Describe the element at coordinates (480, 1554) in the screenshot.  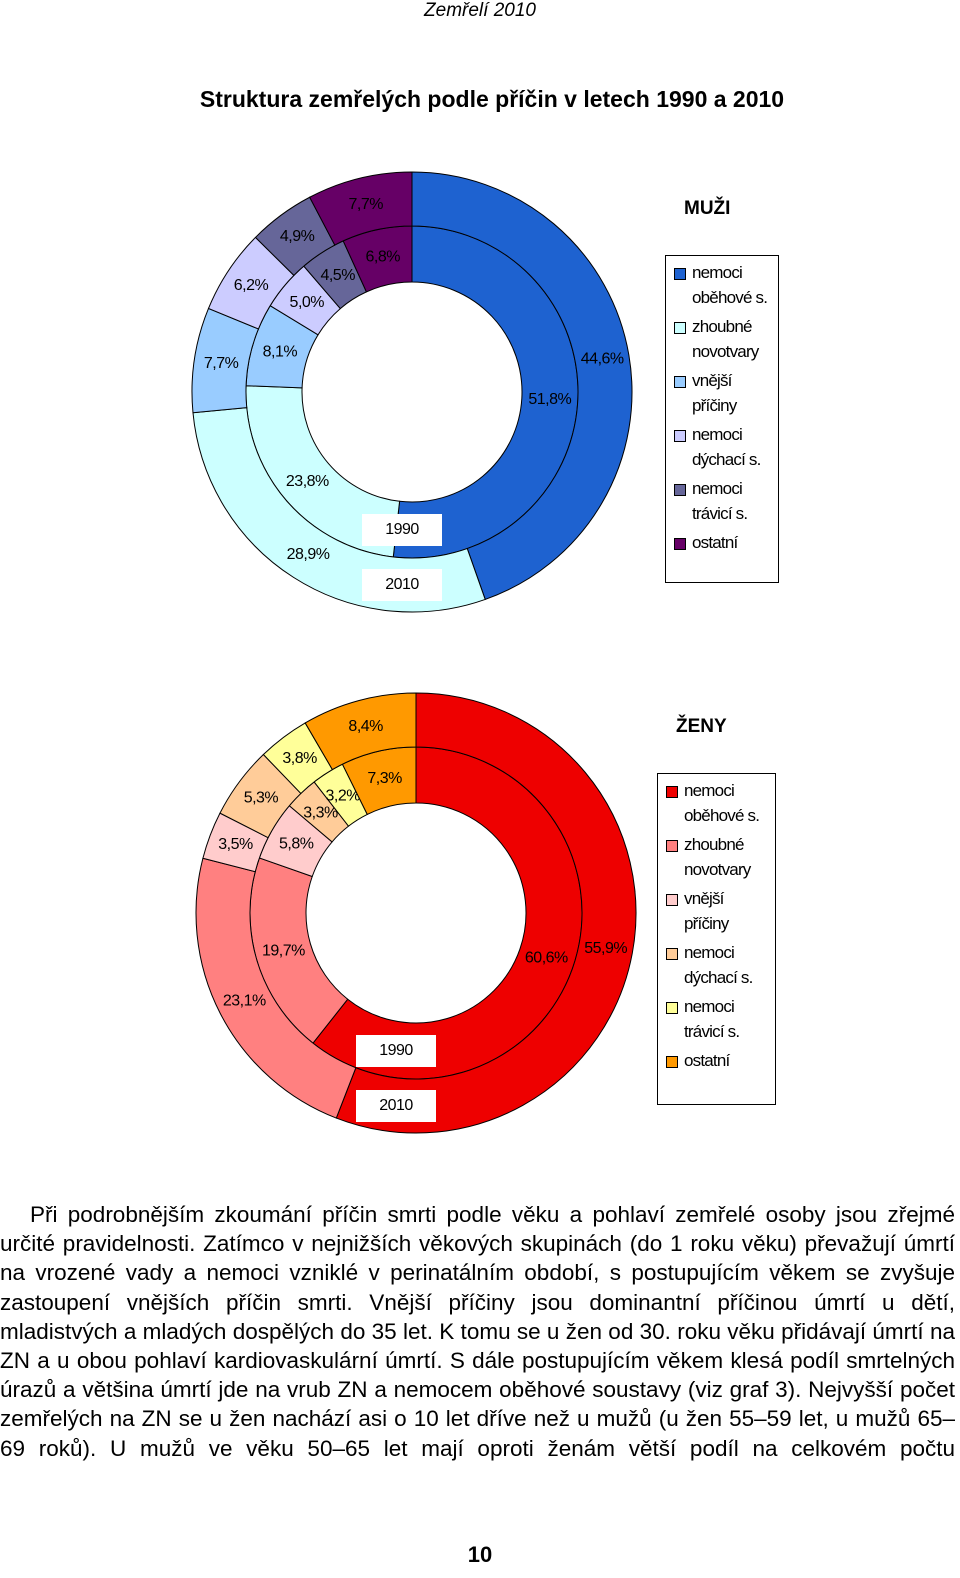
I see `page-number: 10` at that location.